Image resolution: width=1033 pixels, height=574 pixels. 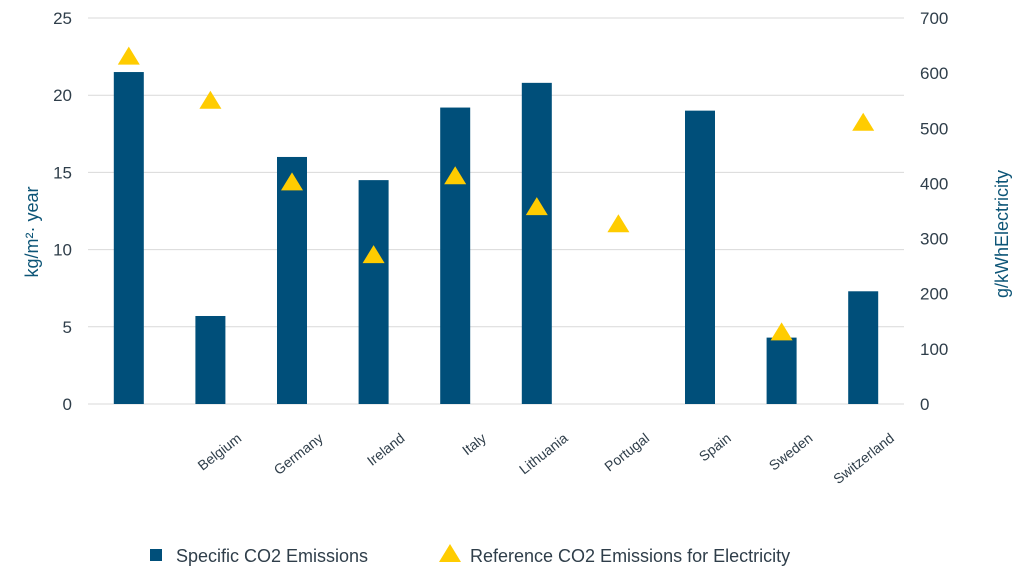 What do you see at coordinates (924, 404) in the screenshot?
I see `right-tick-label: 0` at bounding box center [924, 404].